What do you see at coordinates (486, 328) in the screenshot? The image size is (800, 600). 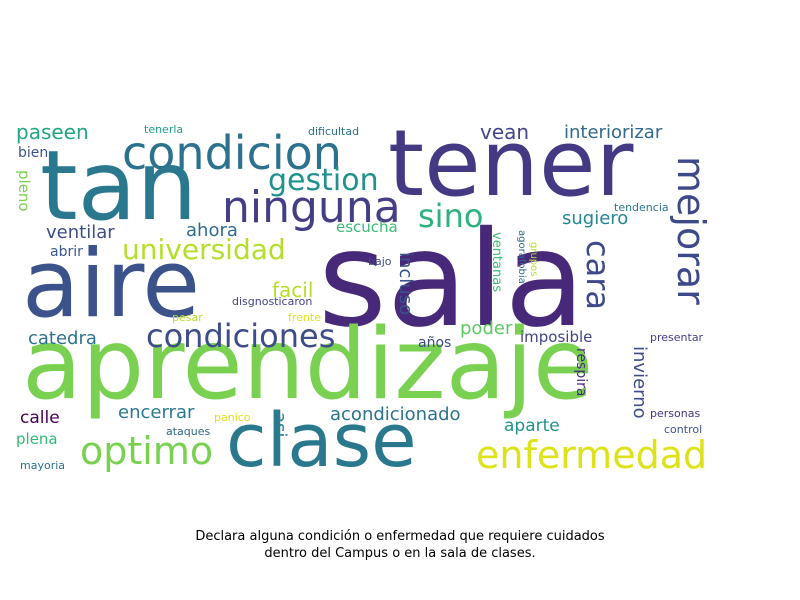 I see `word-poder: poder` at bounding box center [486, 328].